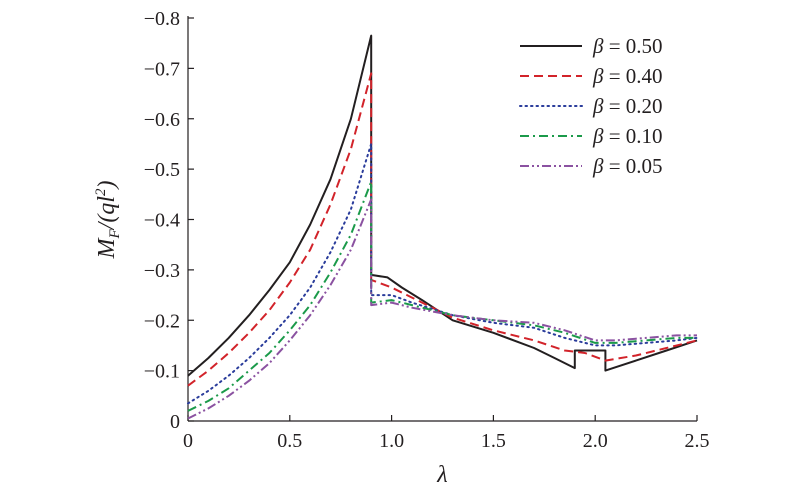 Image resolution: width=800 pixels, height=495 pixels. Describe the element at coordinates (697, 441) in the screenshot. I see `x-tick-label: 2.5` at that location.